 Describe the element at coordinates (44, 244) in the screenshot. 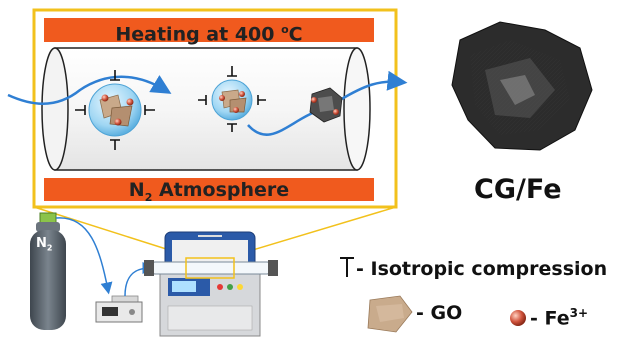

I see `cylinder-label: N2` at that location.